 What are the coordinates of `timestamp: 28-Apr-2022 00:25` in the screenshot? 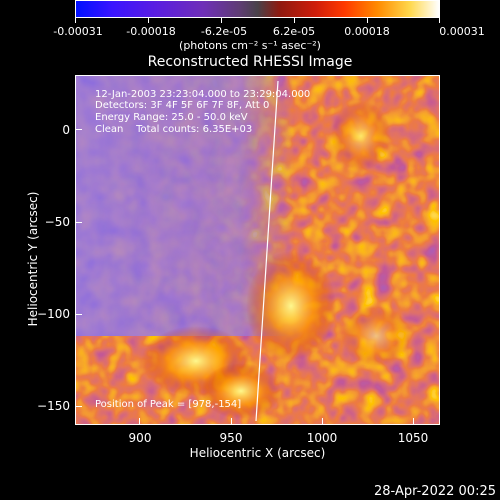 It's located at (435, 491).